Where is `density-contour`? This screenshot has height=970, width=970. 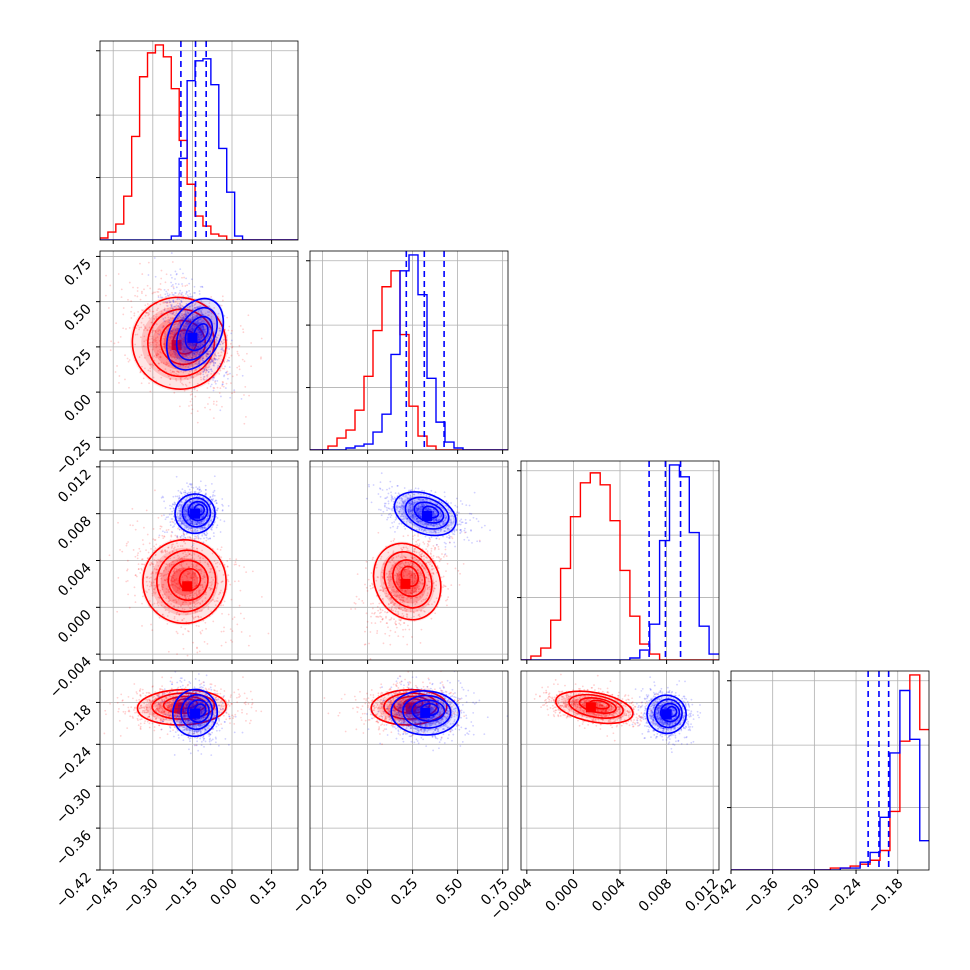
density-contour is located at coordinates (195, 514).